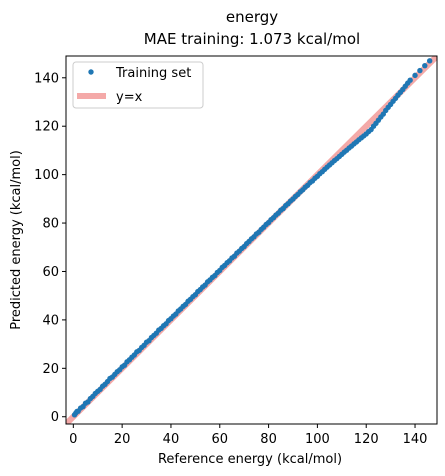  What do you see at coordinates (50, 369) in the screenshot?
I see `y-tick-label: 20` at bounding box center [50, 369].